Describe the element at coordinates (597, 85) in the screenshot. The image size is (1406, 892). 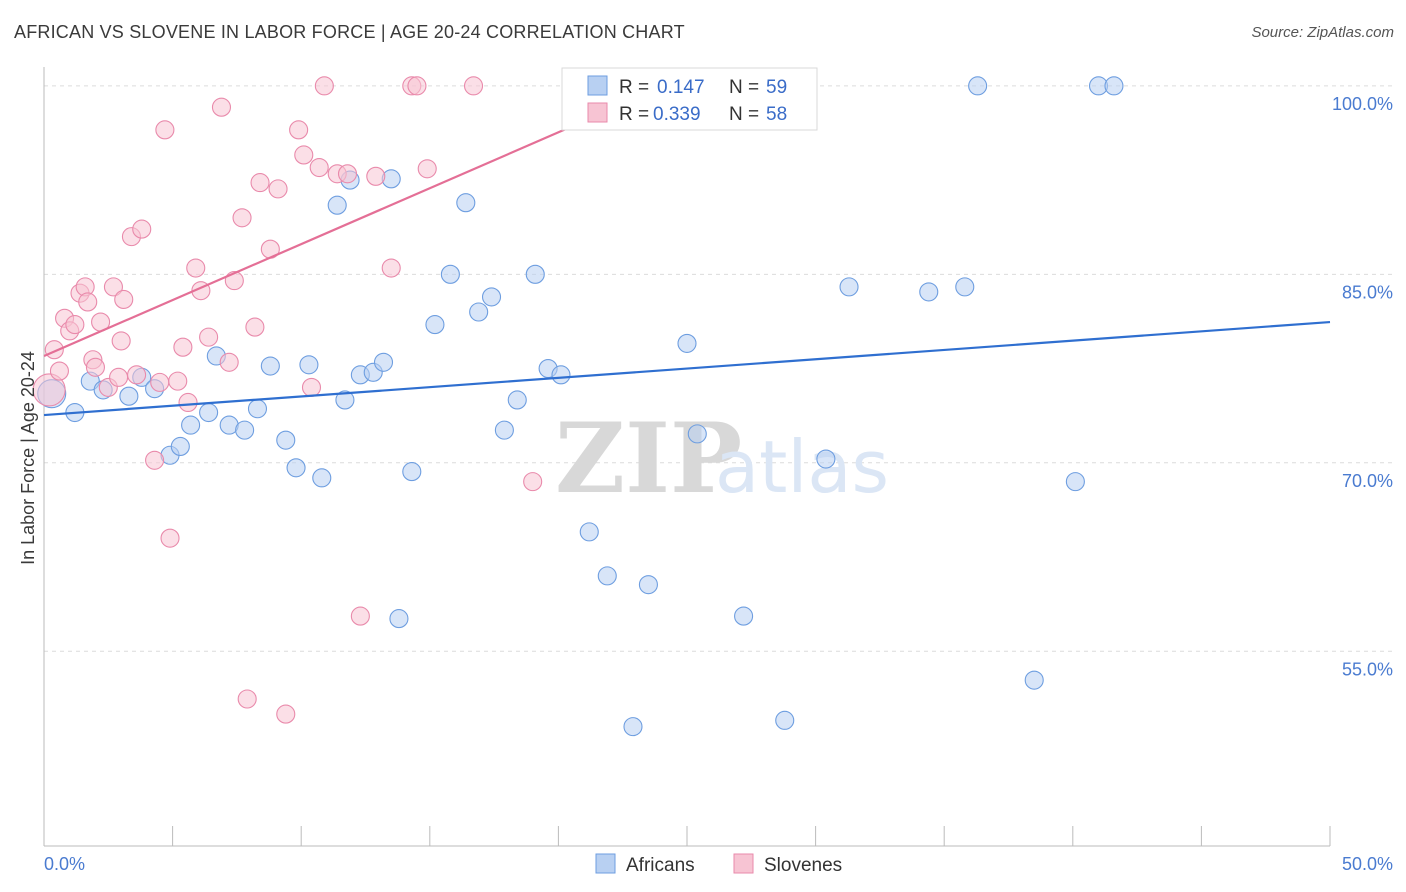
I see `legend-swatch-africans` at that location.